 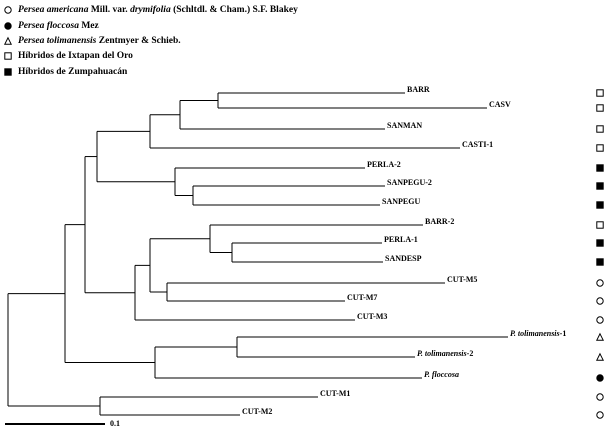 I want to click on leaf-label: BARR-2, so click(x=439, y=221).